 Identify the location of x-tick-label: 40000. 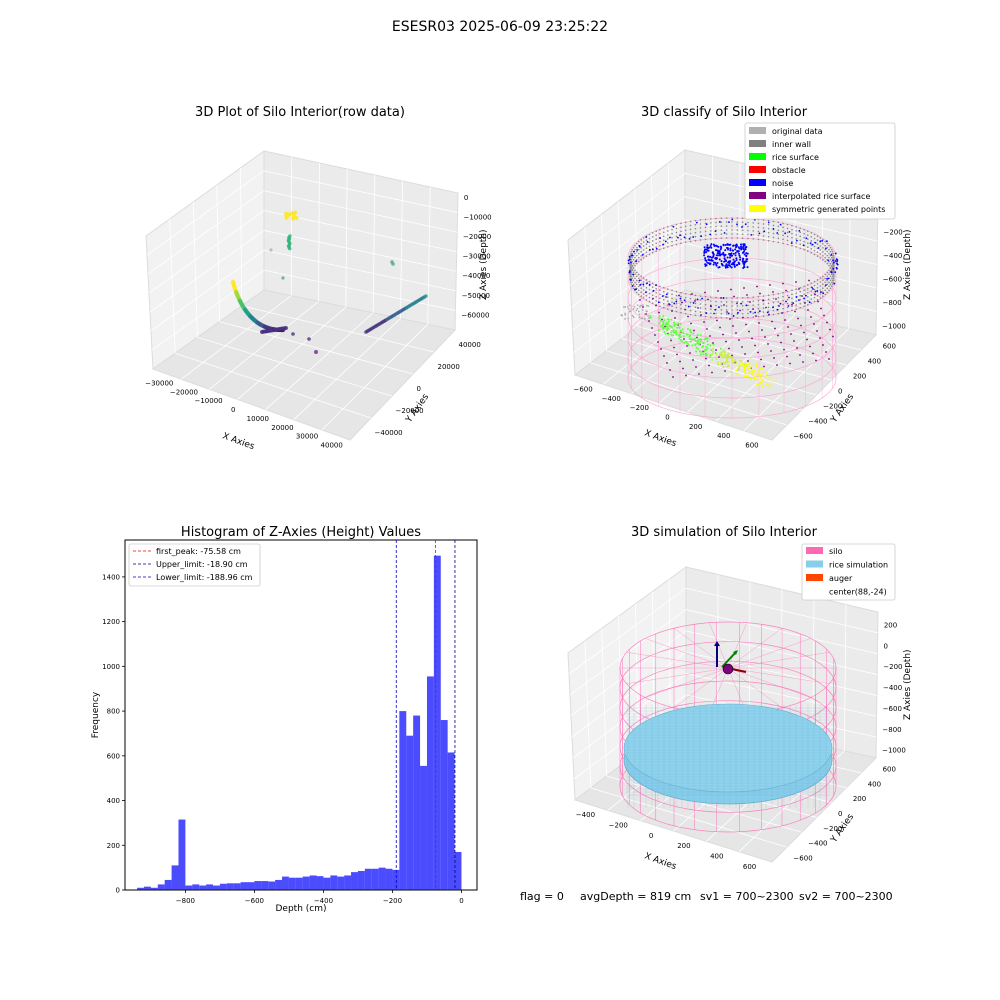
(332, 446).